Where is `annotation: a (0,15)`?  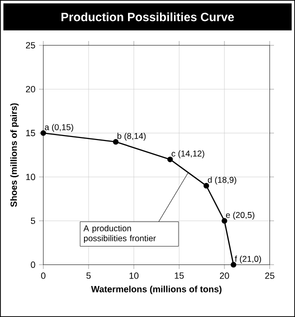
annotation: a (0,15) is located at coordinates (59, 128).